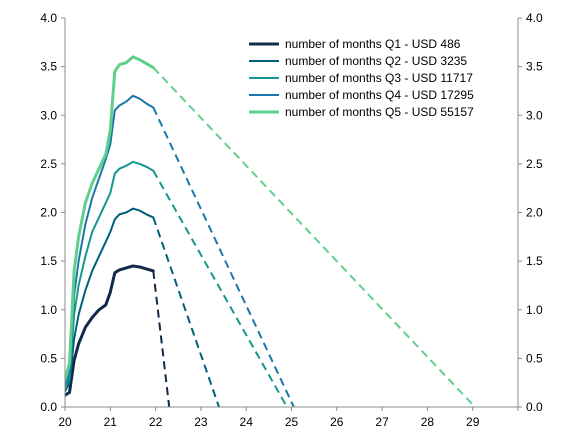  What do you see at coordinates (48, 407) in the screenshot?
I see `y-tick-label-left: 0.0` at bounding box center [48, 407].